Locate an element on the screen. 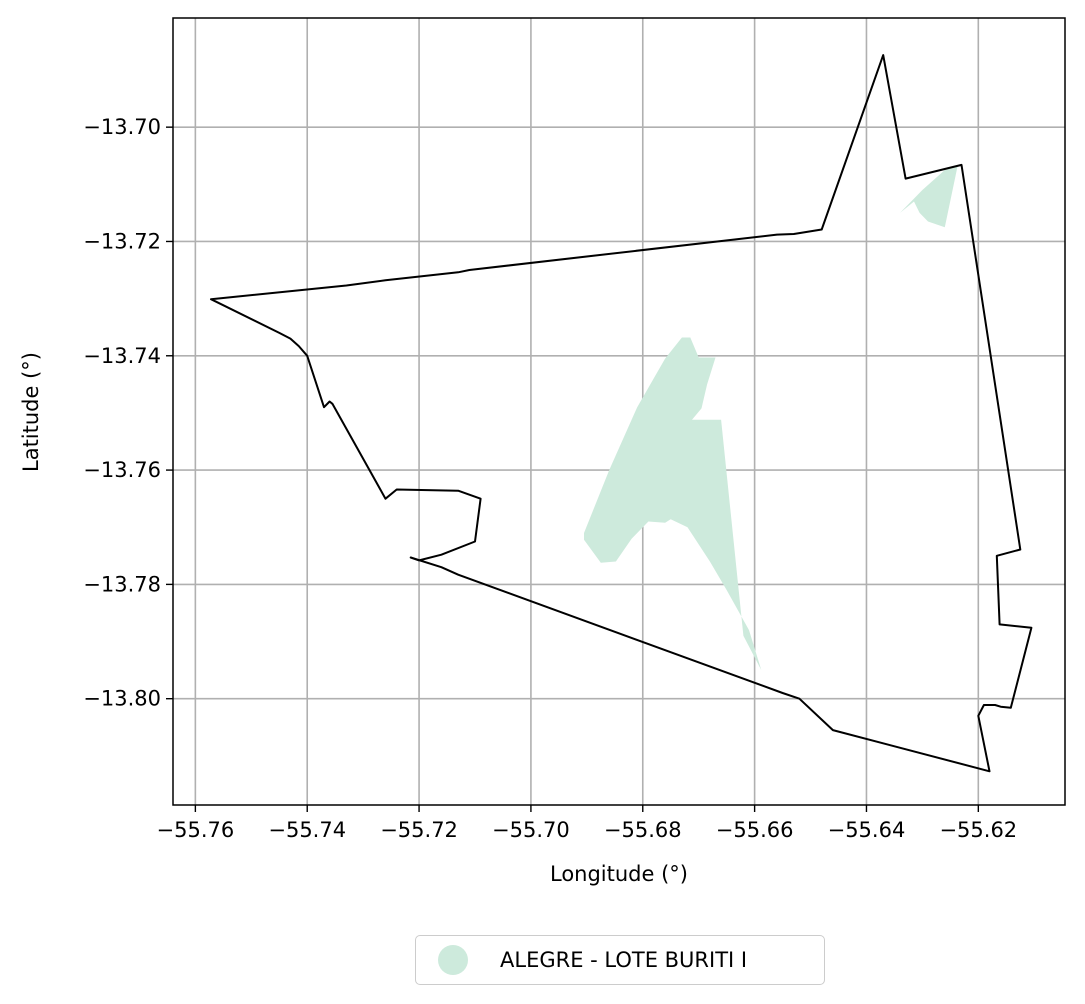 This screenshot has height=1004, width=1085. x-tick-label: −55.66 is located at coordinates (755, 830).